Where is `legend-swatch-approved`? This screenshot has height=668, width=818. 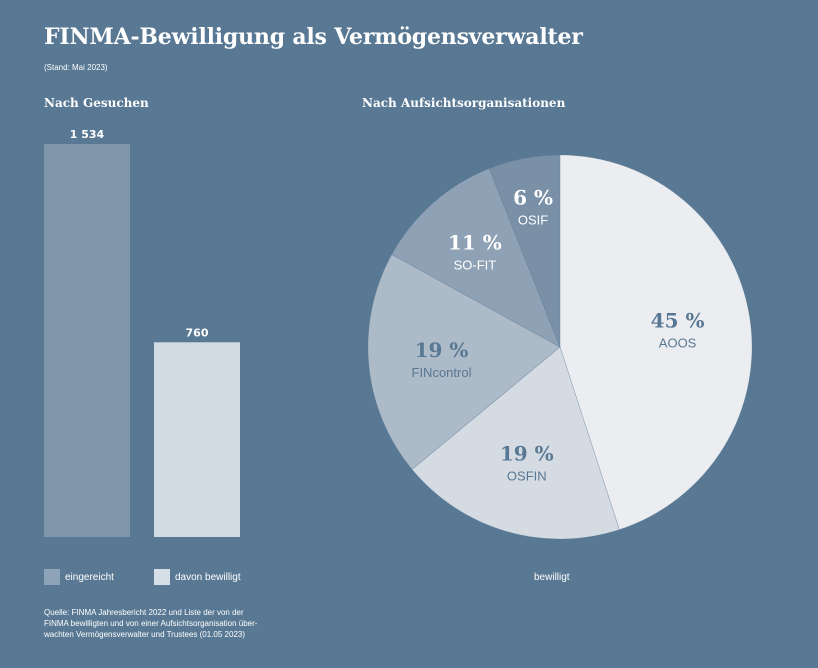
legend-swatch-approved is located at coordinates (162, 577).